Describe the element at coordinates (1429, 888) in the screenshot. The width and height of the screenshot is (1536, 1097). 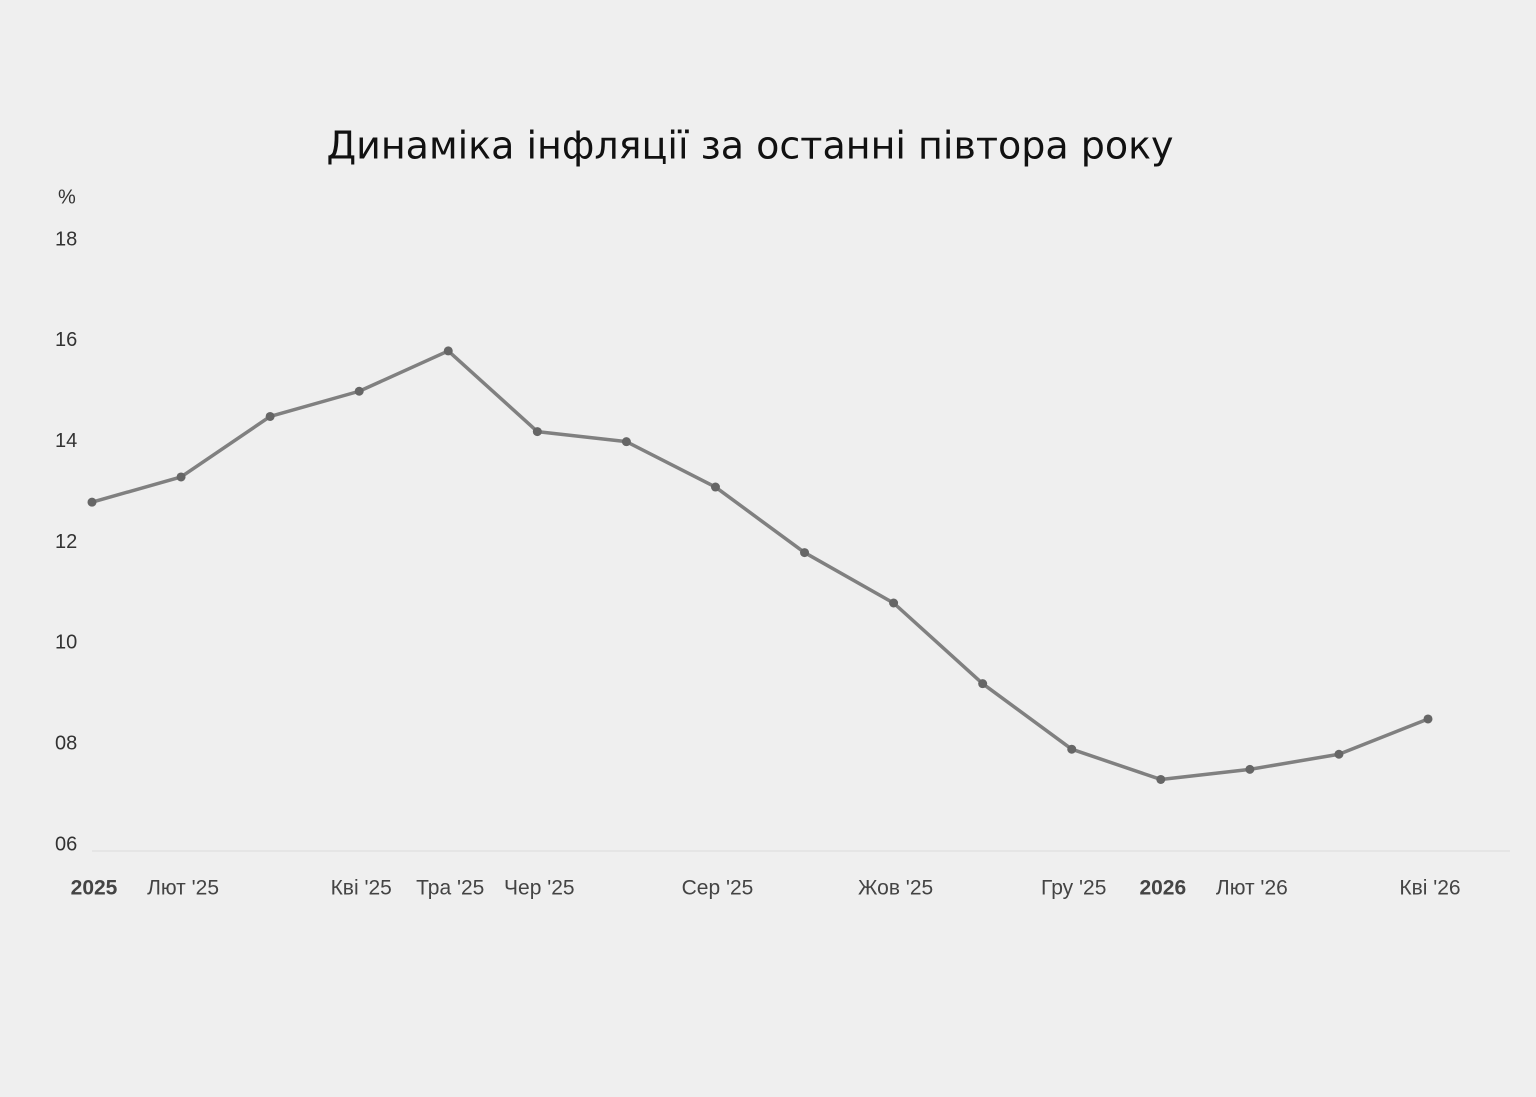
I see `x-tick-label: Кві '26` at that location.